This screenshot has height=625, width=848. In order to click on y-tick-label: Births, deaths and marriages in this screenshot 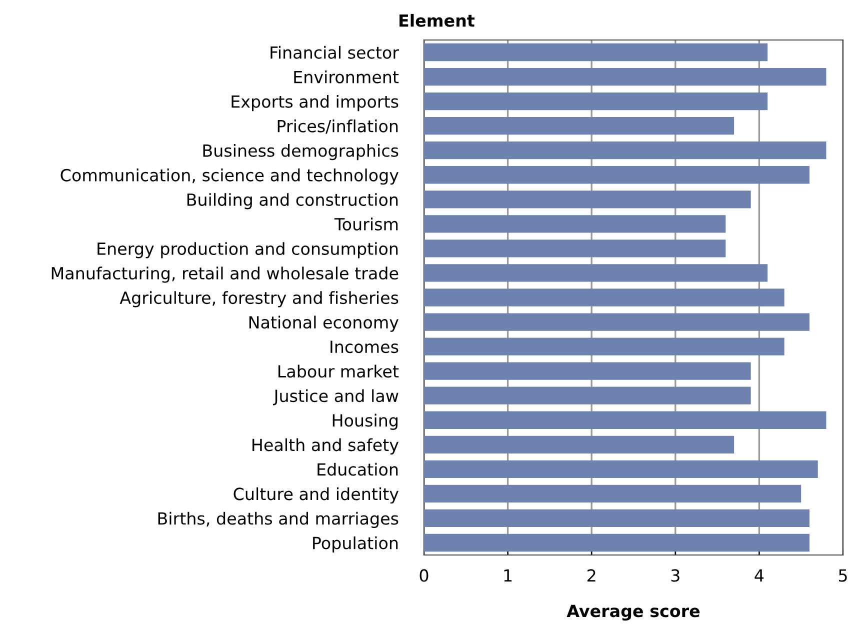, I will do `click(278, 520)`.